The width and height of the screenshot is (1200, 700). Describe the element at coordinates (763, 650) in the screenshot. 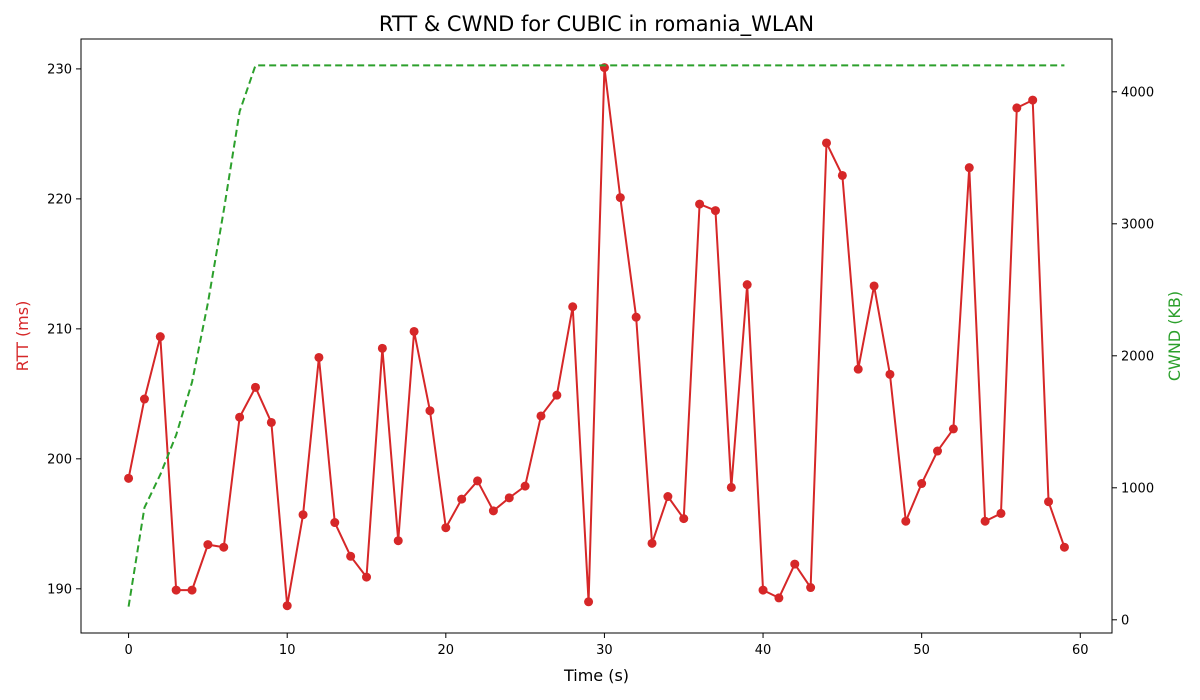

I see `x-tick-label: 40` at that location.